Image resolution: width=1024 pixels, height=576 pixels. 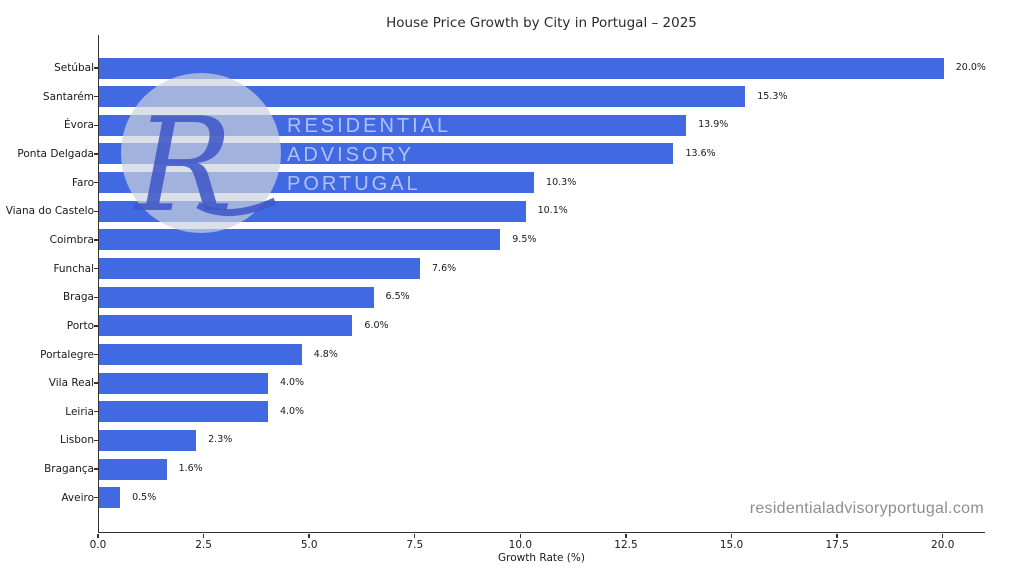 I want to click on bar-braga, so click(x=236, y=297).